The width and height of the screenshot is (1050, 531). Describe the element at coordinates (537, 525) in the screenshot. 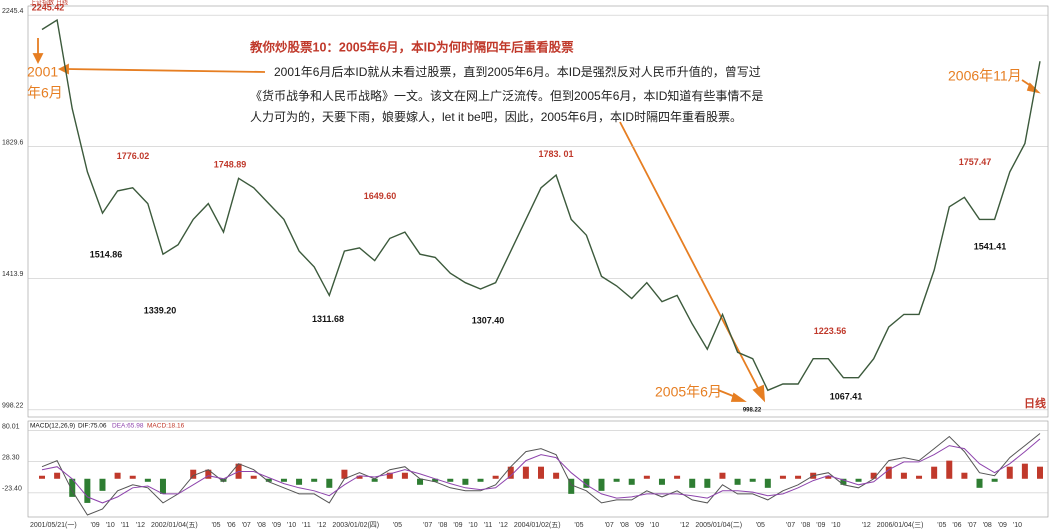

I see `x-tick-label: 2004/01/02(五)` at that location.